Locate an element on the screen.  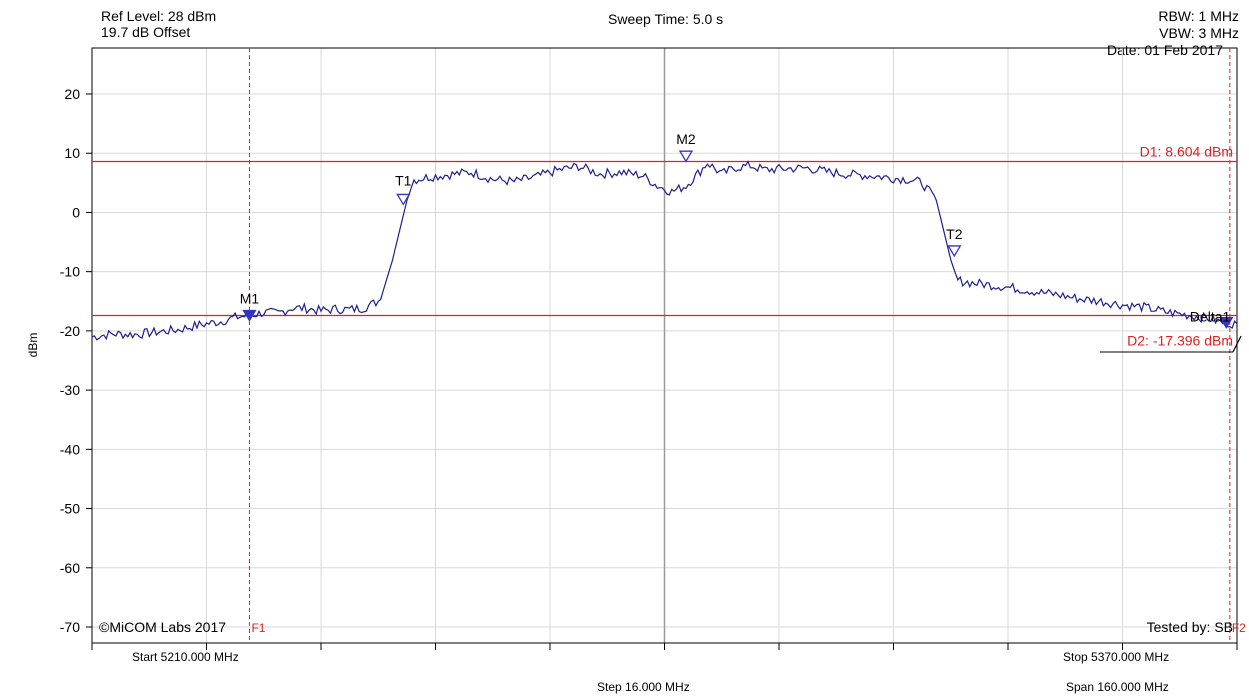
marker-delta1-symbol is located at coordinates (1226, 322).